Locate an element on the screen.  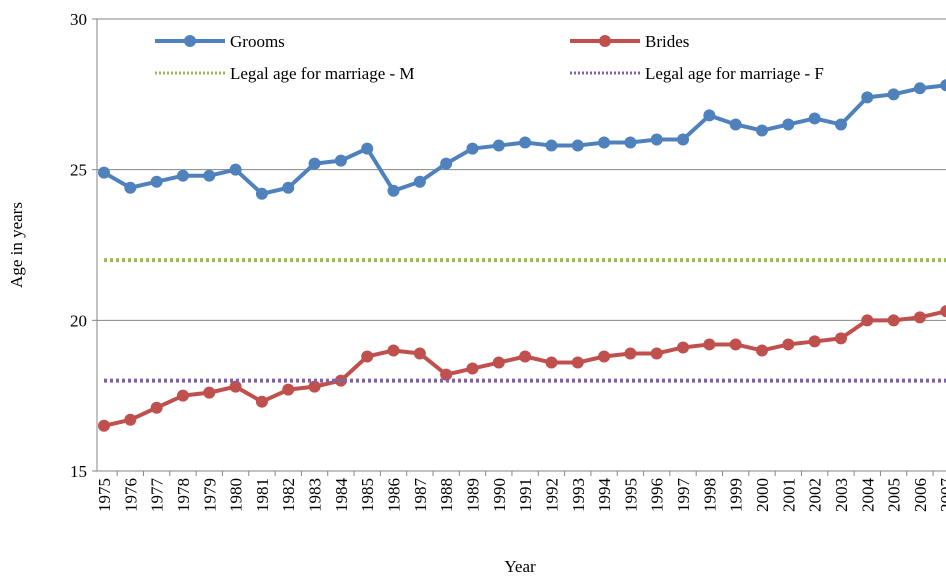
x-tick-label: 1983 is located at coordinates (315, 495).